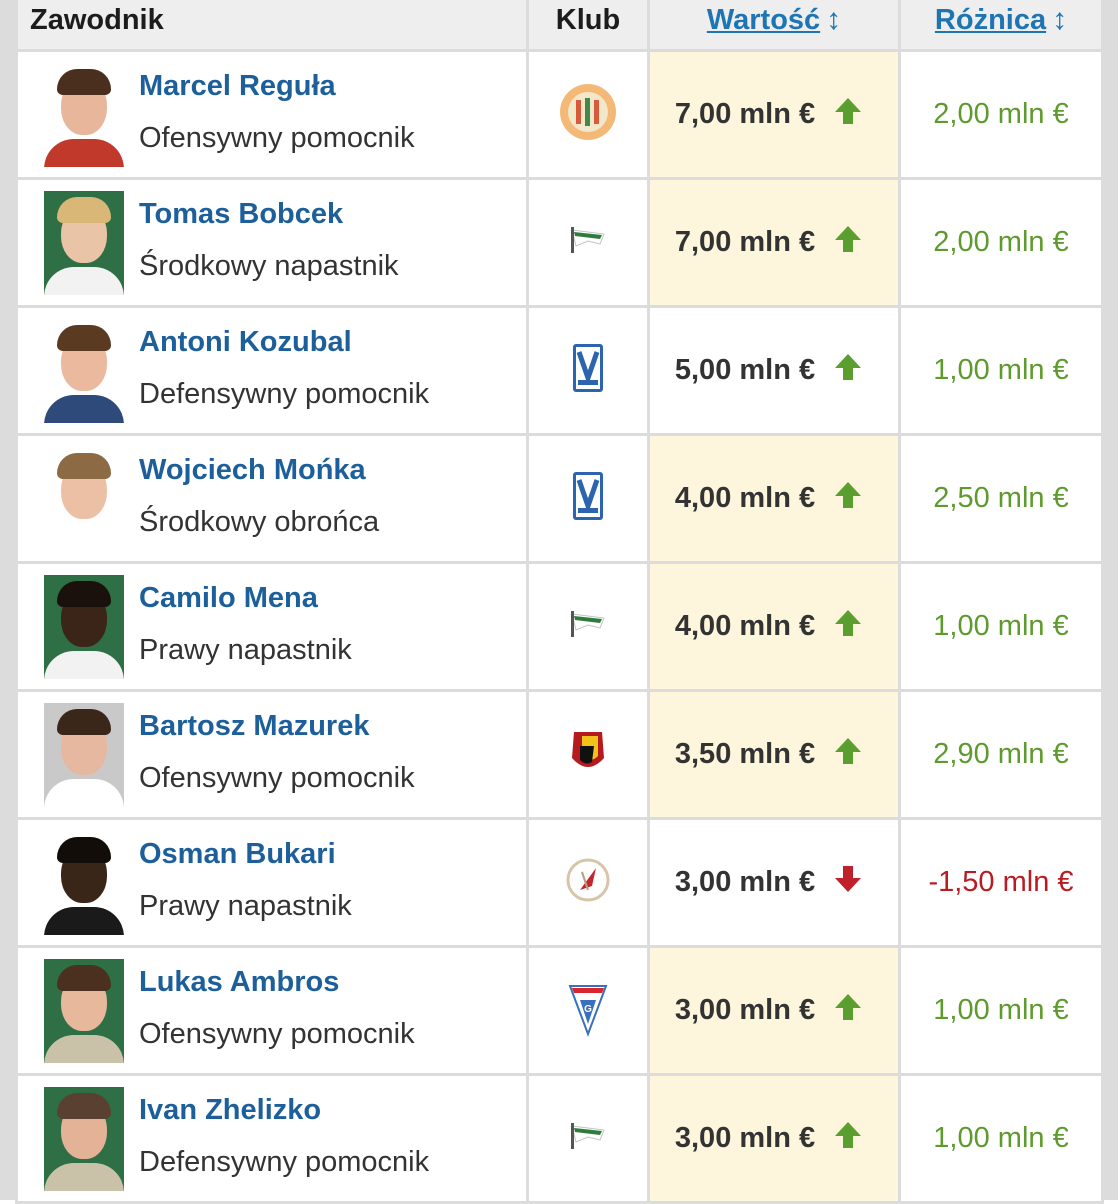 This screenshot has width=1118, height=1204. Describe the element at coordinates (259, 521) in the screenshot. I see `player-position: Środkowy obrońca` at that location.